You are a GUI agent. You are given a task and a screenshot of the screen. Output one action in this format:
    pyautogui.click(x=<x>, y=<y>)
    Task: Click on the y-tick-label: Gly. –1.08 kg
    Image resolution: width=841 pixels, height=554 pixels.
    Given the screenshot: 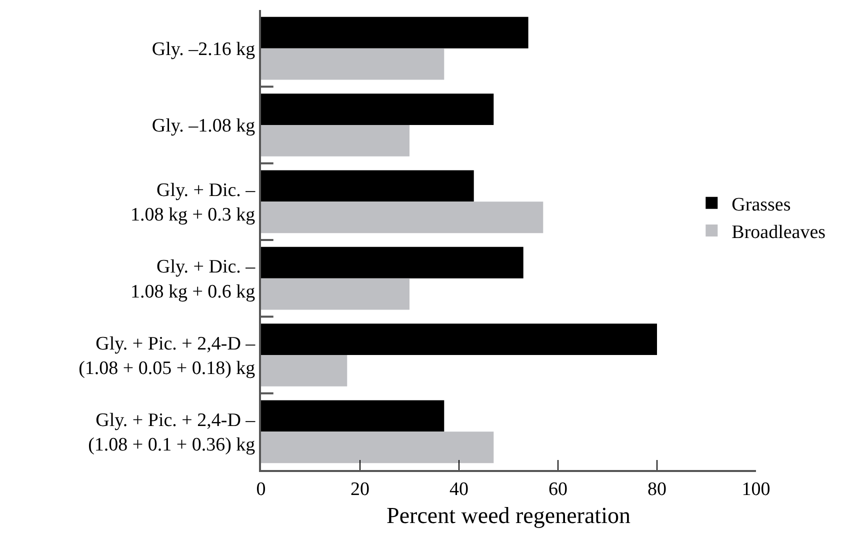 What is the action you would take?
    pyautogui.click(x=204, y=126)
    